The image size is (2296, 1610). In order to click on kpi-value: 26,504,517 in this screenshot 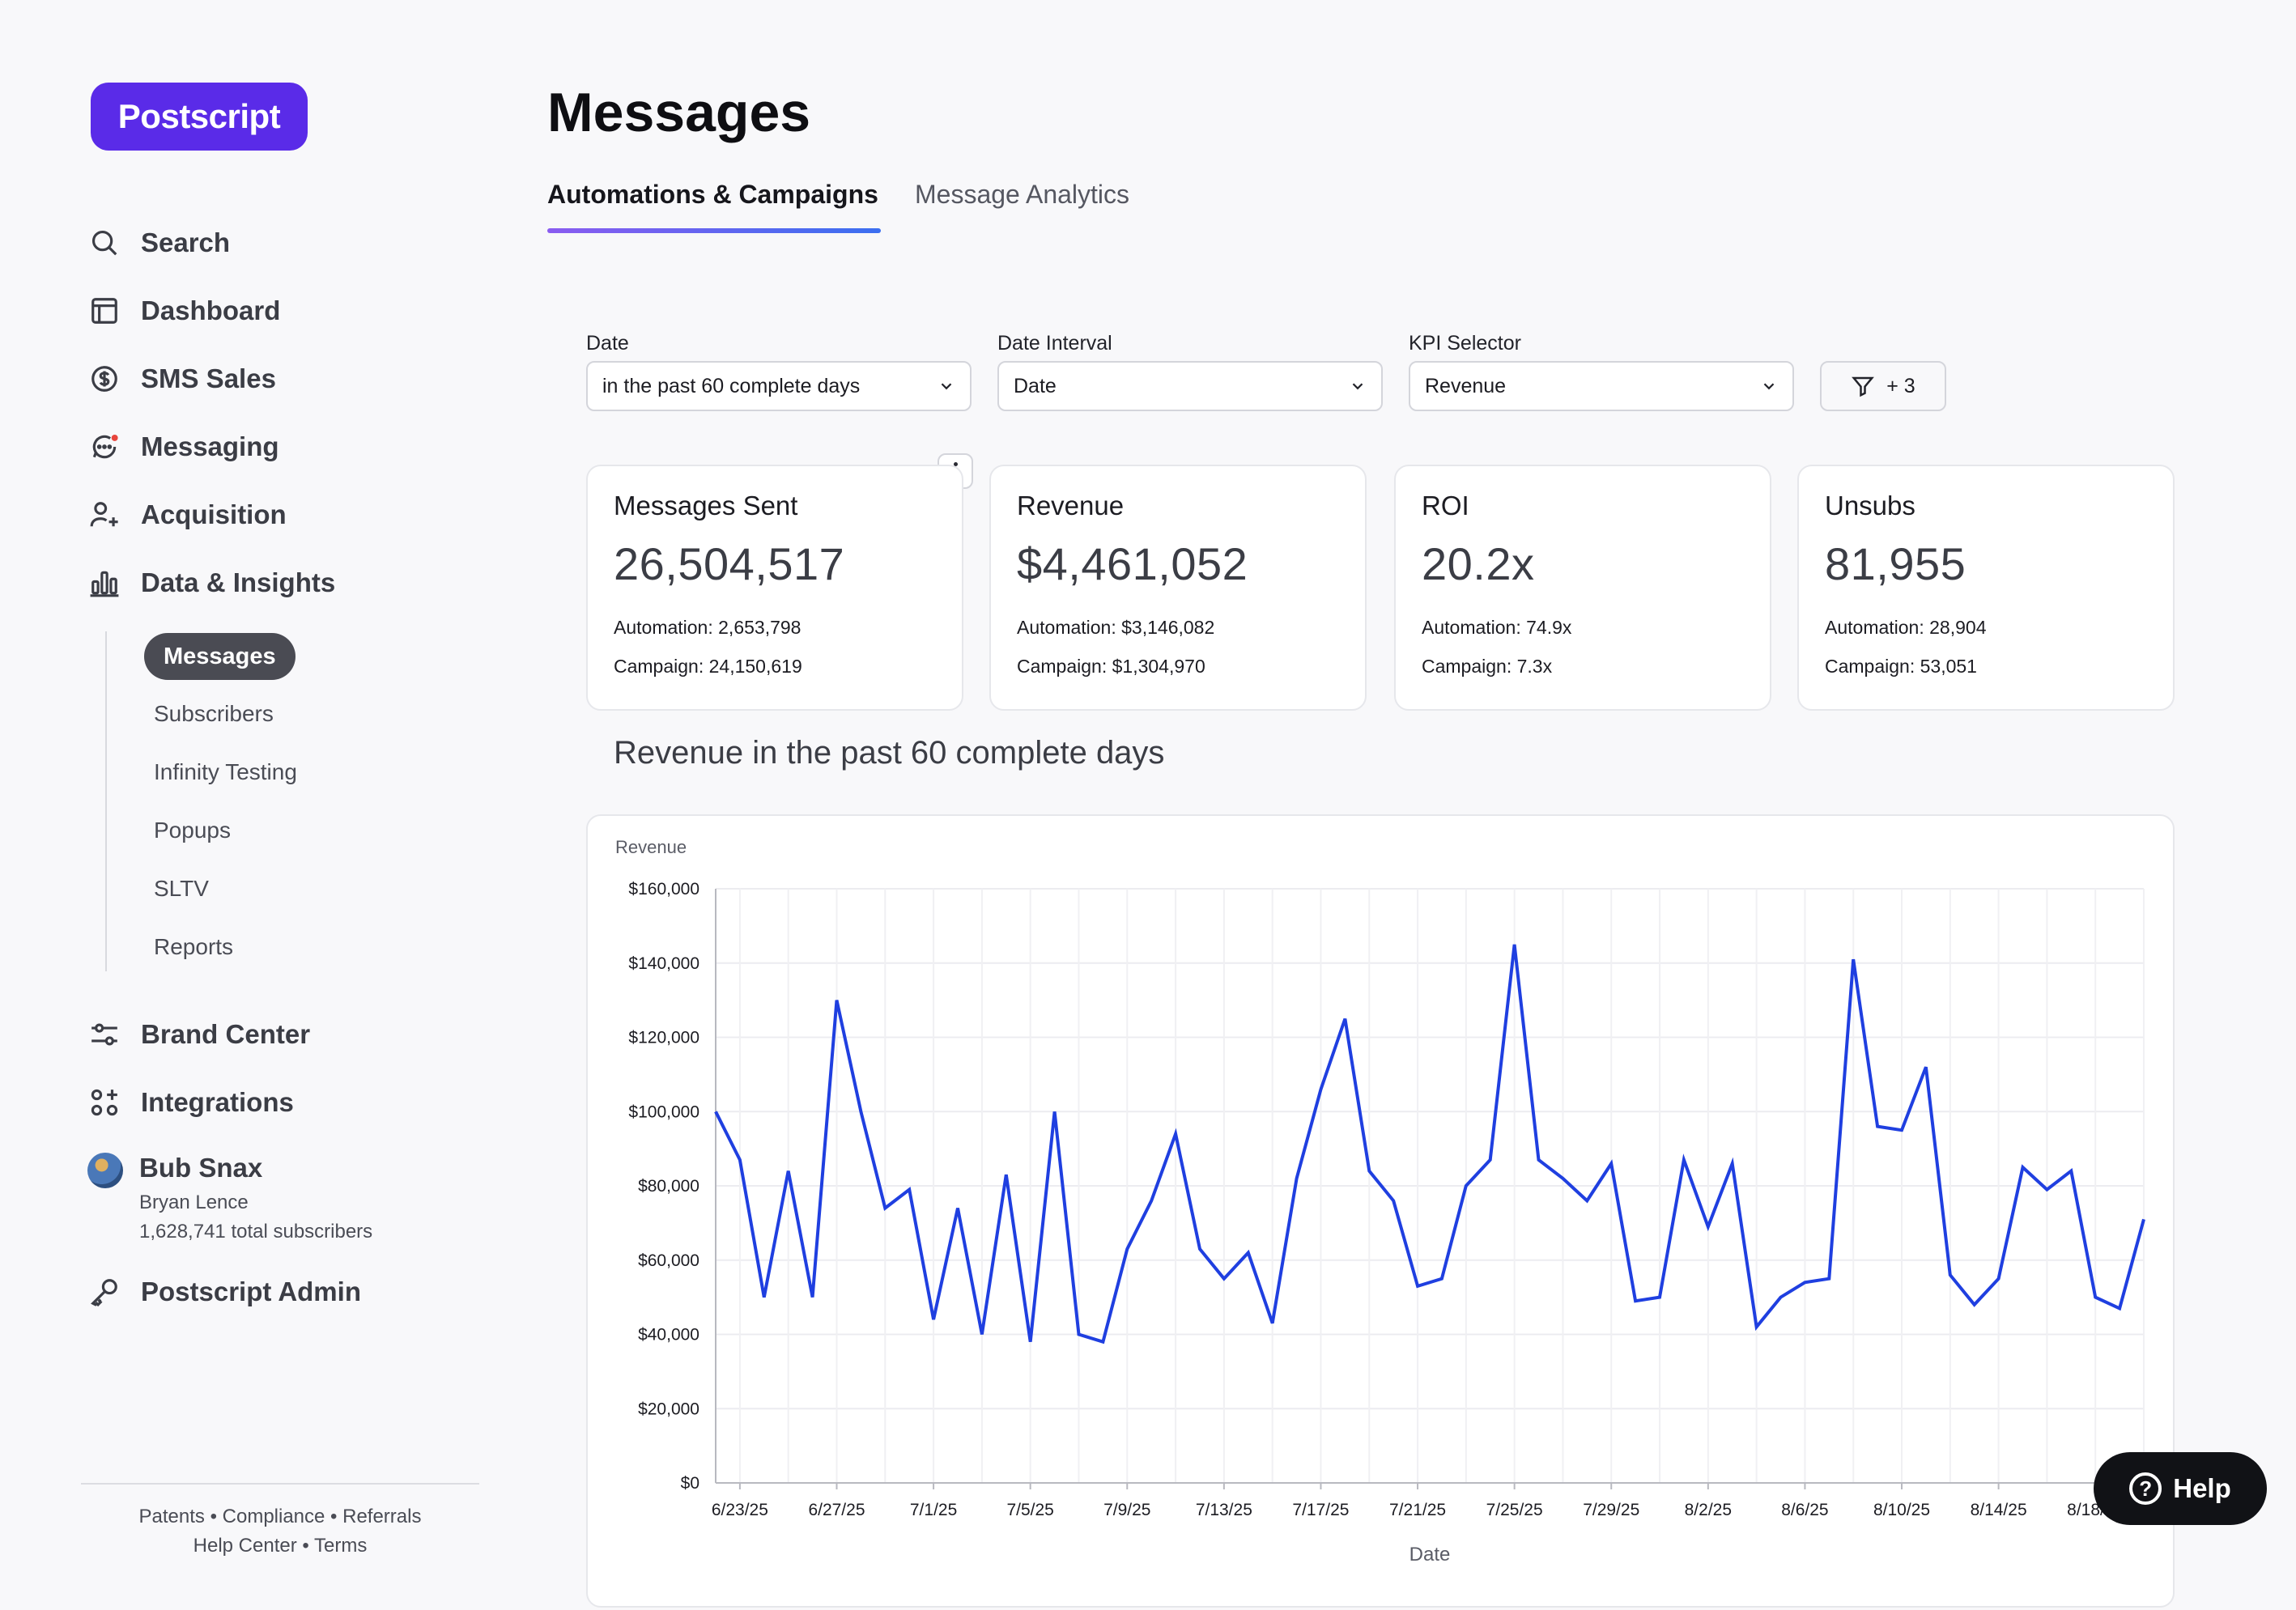, I will do `click(729, 564)`.